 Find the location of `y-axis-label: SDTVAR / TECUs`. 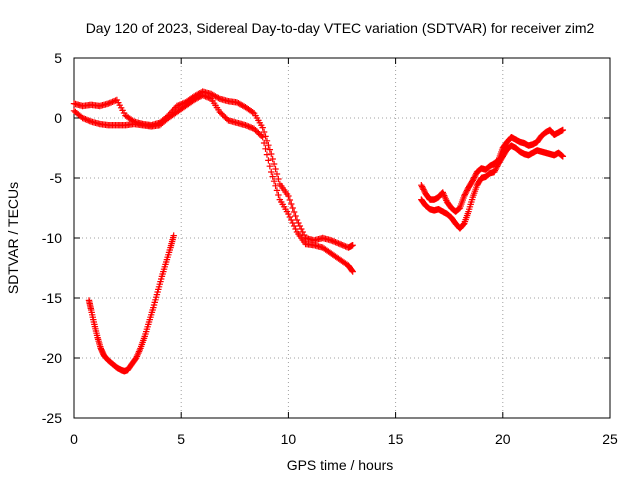

y-axis-label: SDTVAR / TECUs is located at coordinates (13, 238).